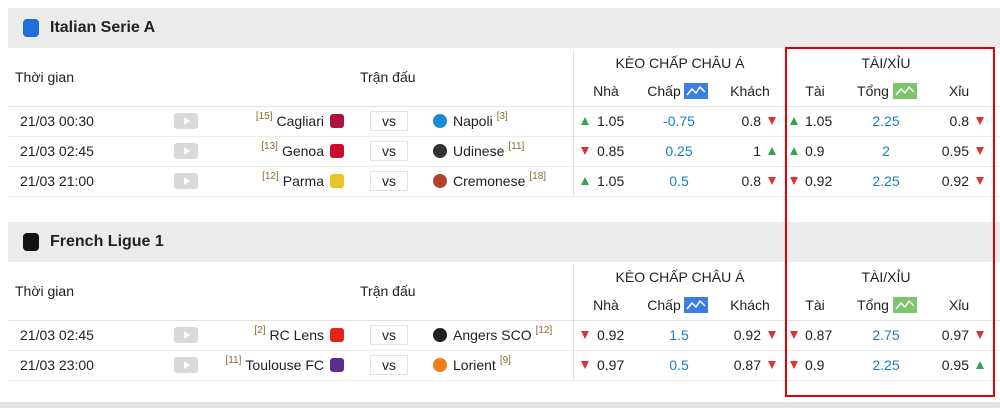  Describe the element at coordinates (750, 91) in the screenshot. I see `col-away: Khách` at that location.